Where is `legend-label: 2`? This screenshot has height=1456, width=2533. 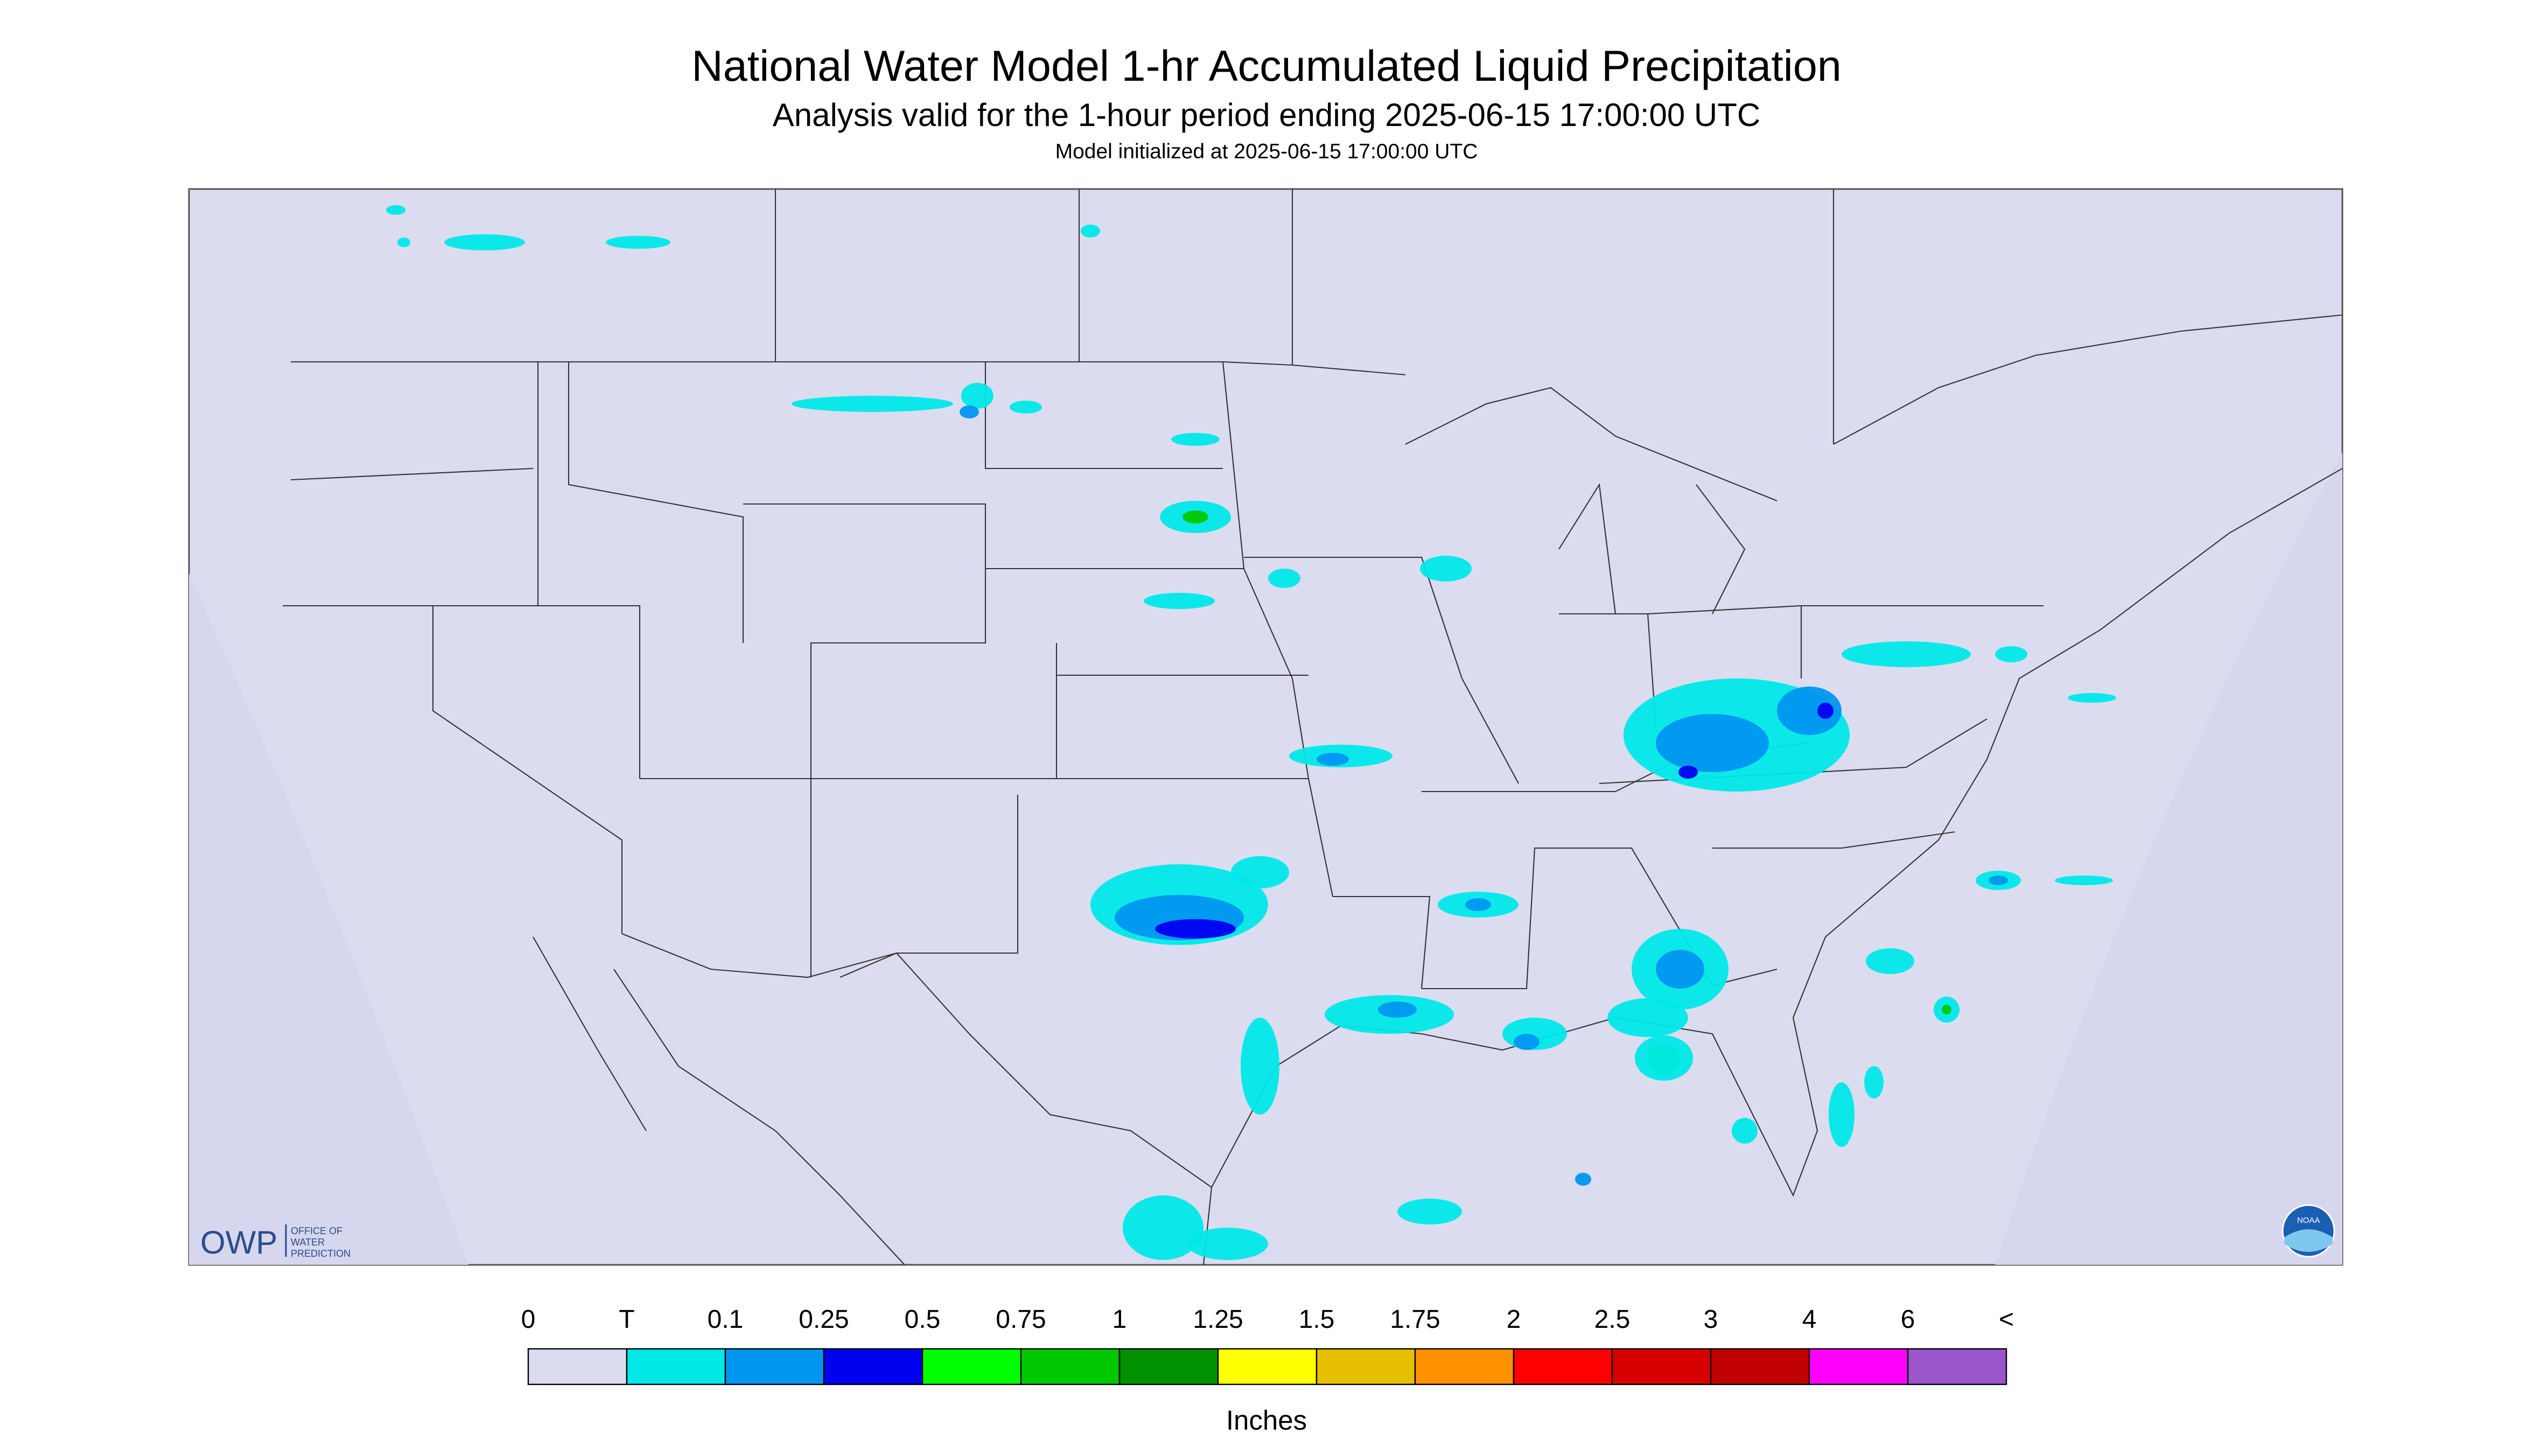
legend-label: 2 is located at coordinates (1514, 1319).